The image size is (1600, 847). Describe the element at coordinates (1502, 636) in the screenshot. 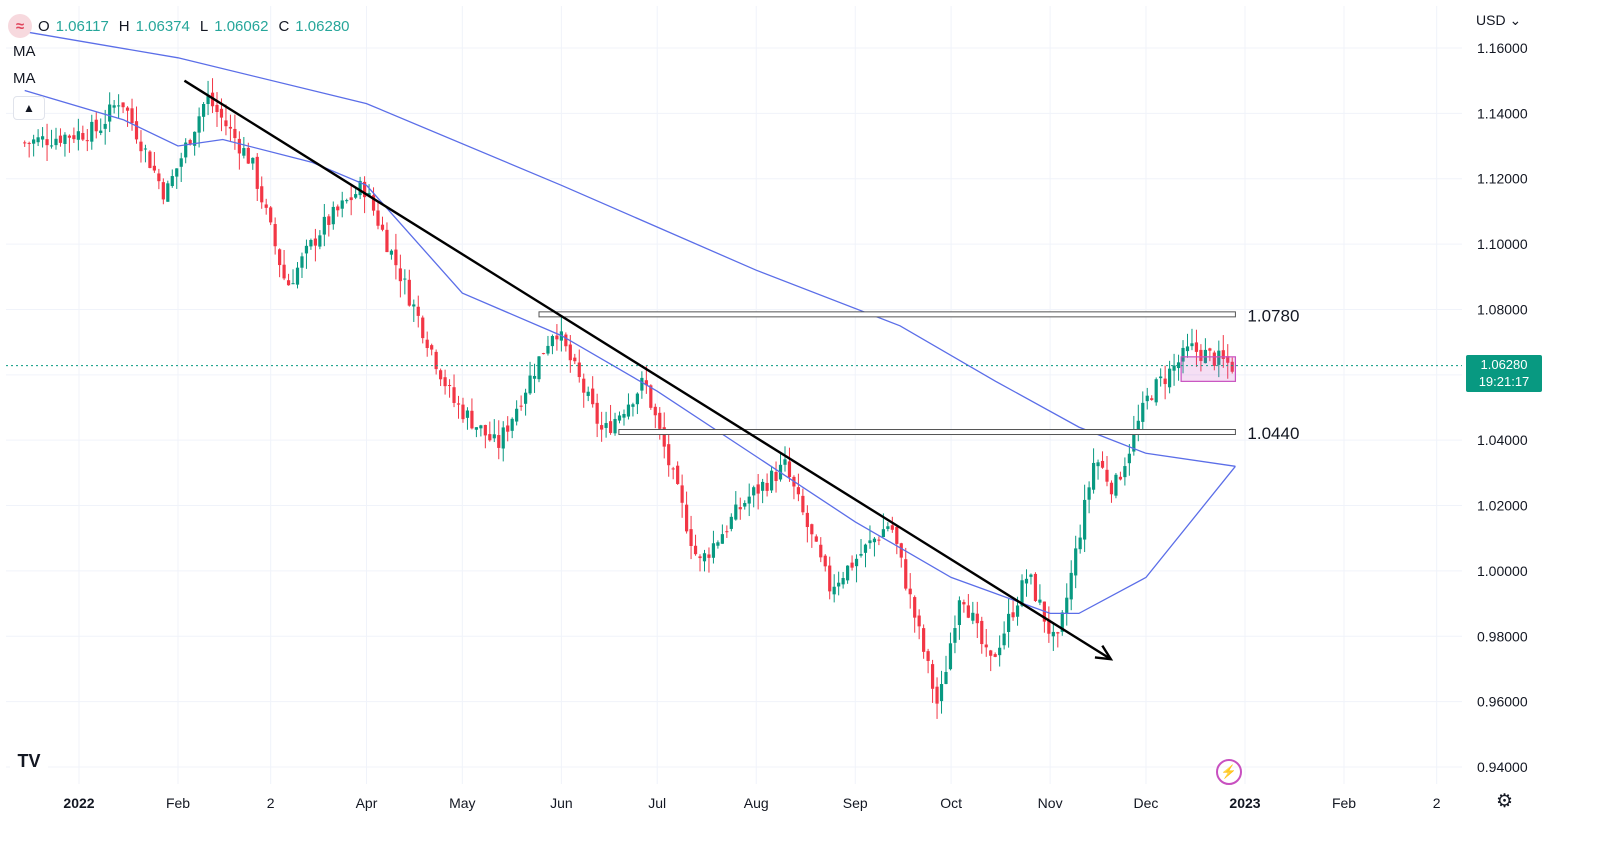

I see `y-tick-label: 0.98000` at that location.